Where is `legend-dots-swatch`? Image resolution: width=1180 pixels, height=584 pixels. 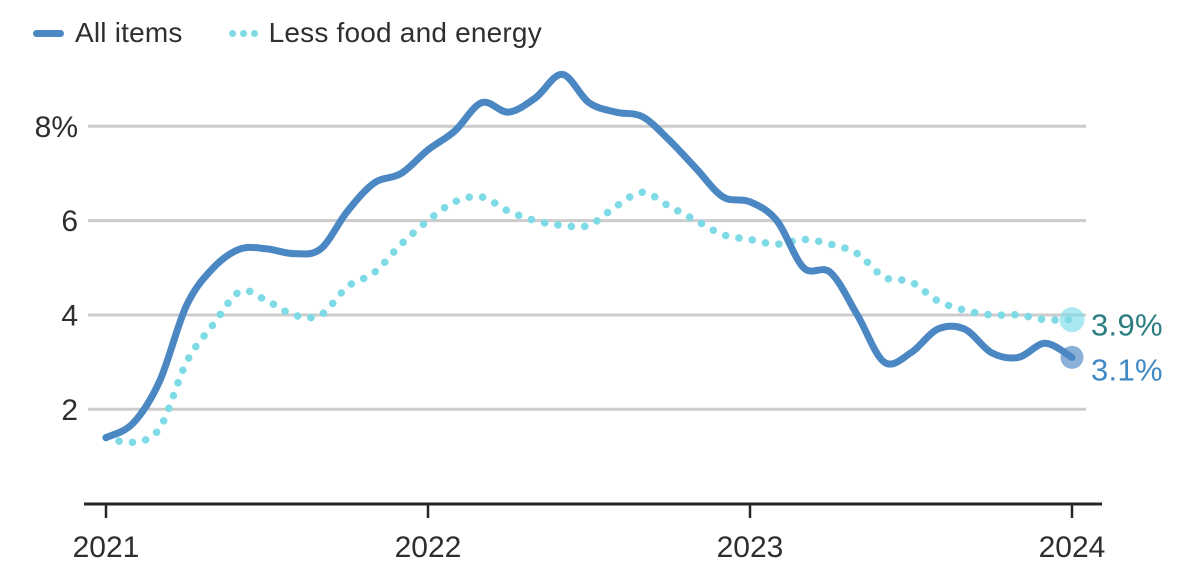 legend-dots-swatch is located at coordinates (243, 33).